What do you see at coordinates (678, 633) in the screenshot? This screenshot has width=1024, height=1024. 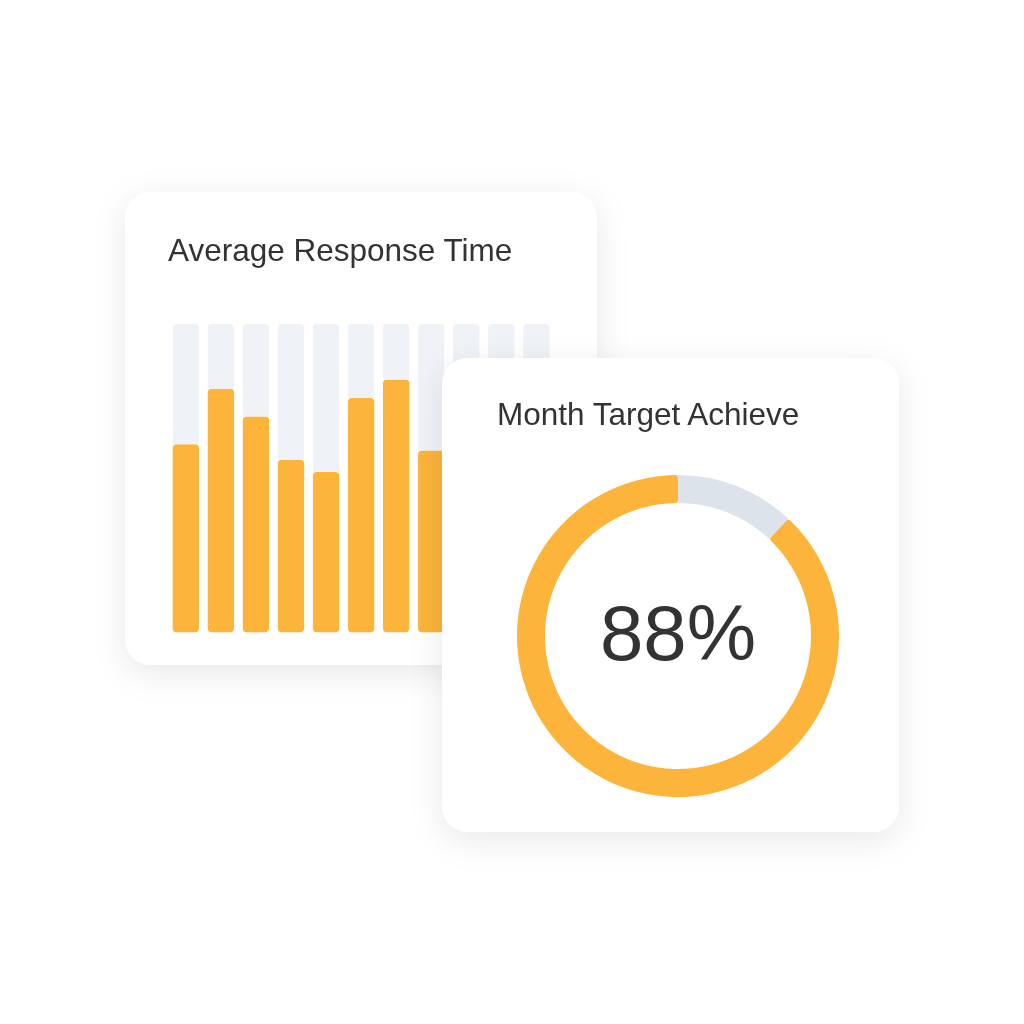 I see `data-label: 88%` at bounding box center [678, 633].